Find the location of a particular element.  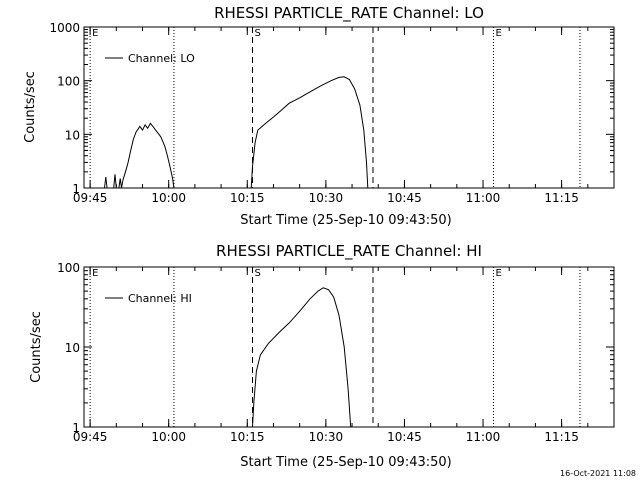

chart-title: RHESSI PARTICLE_RATE Channel: HI is located at coordinates (349, 251).